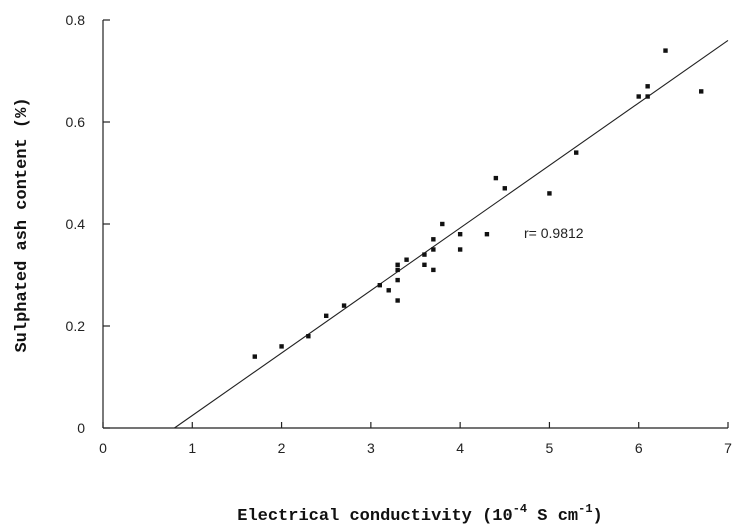  I want to click on x-tick-label: 0, so click(103, 448).